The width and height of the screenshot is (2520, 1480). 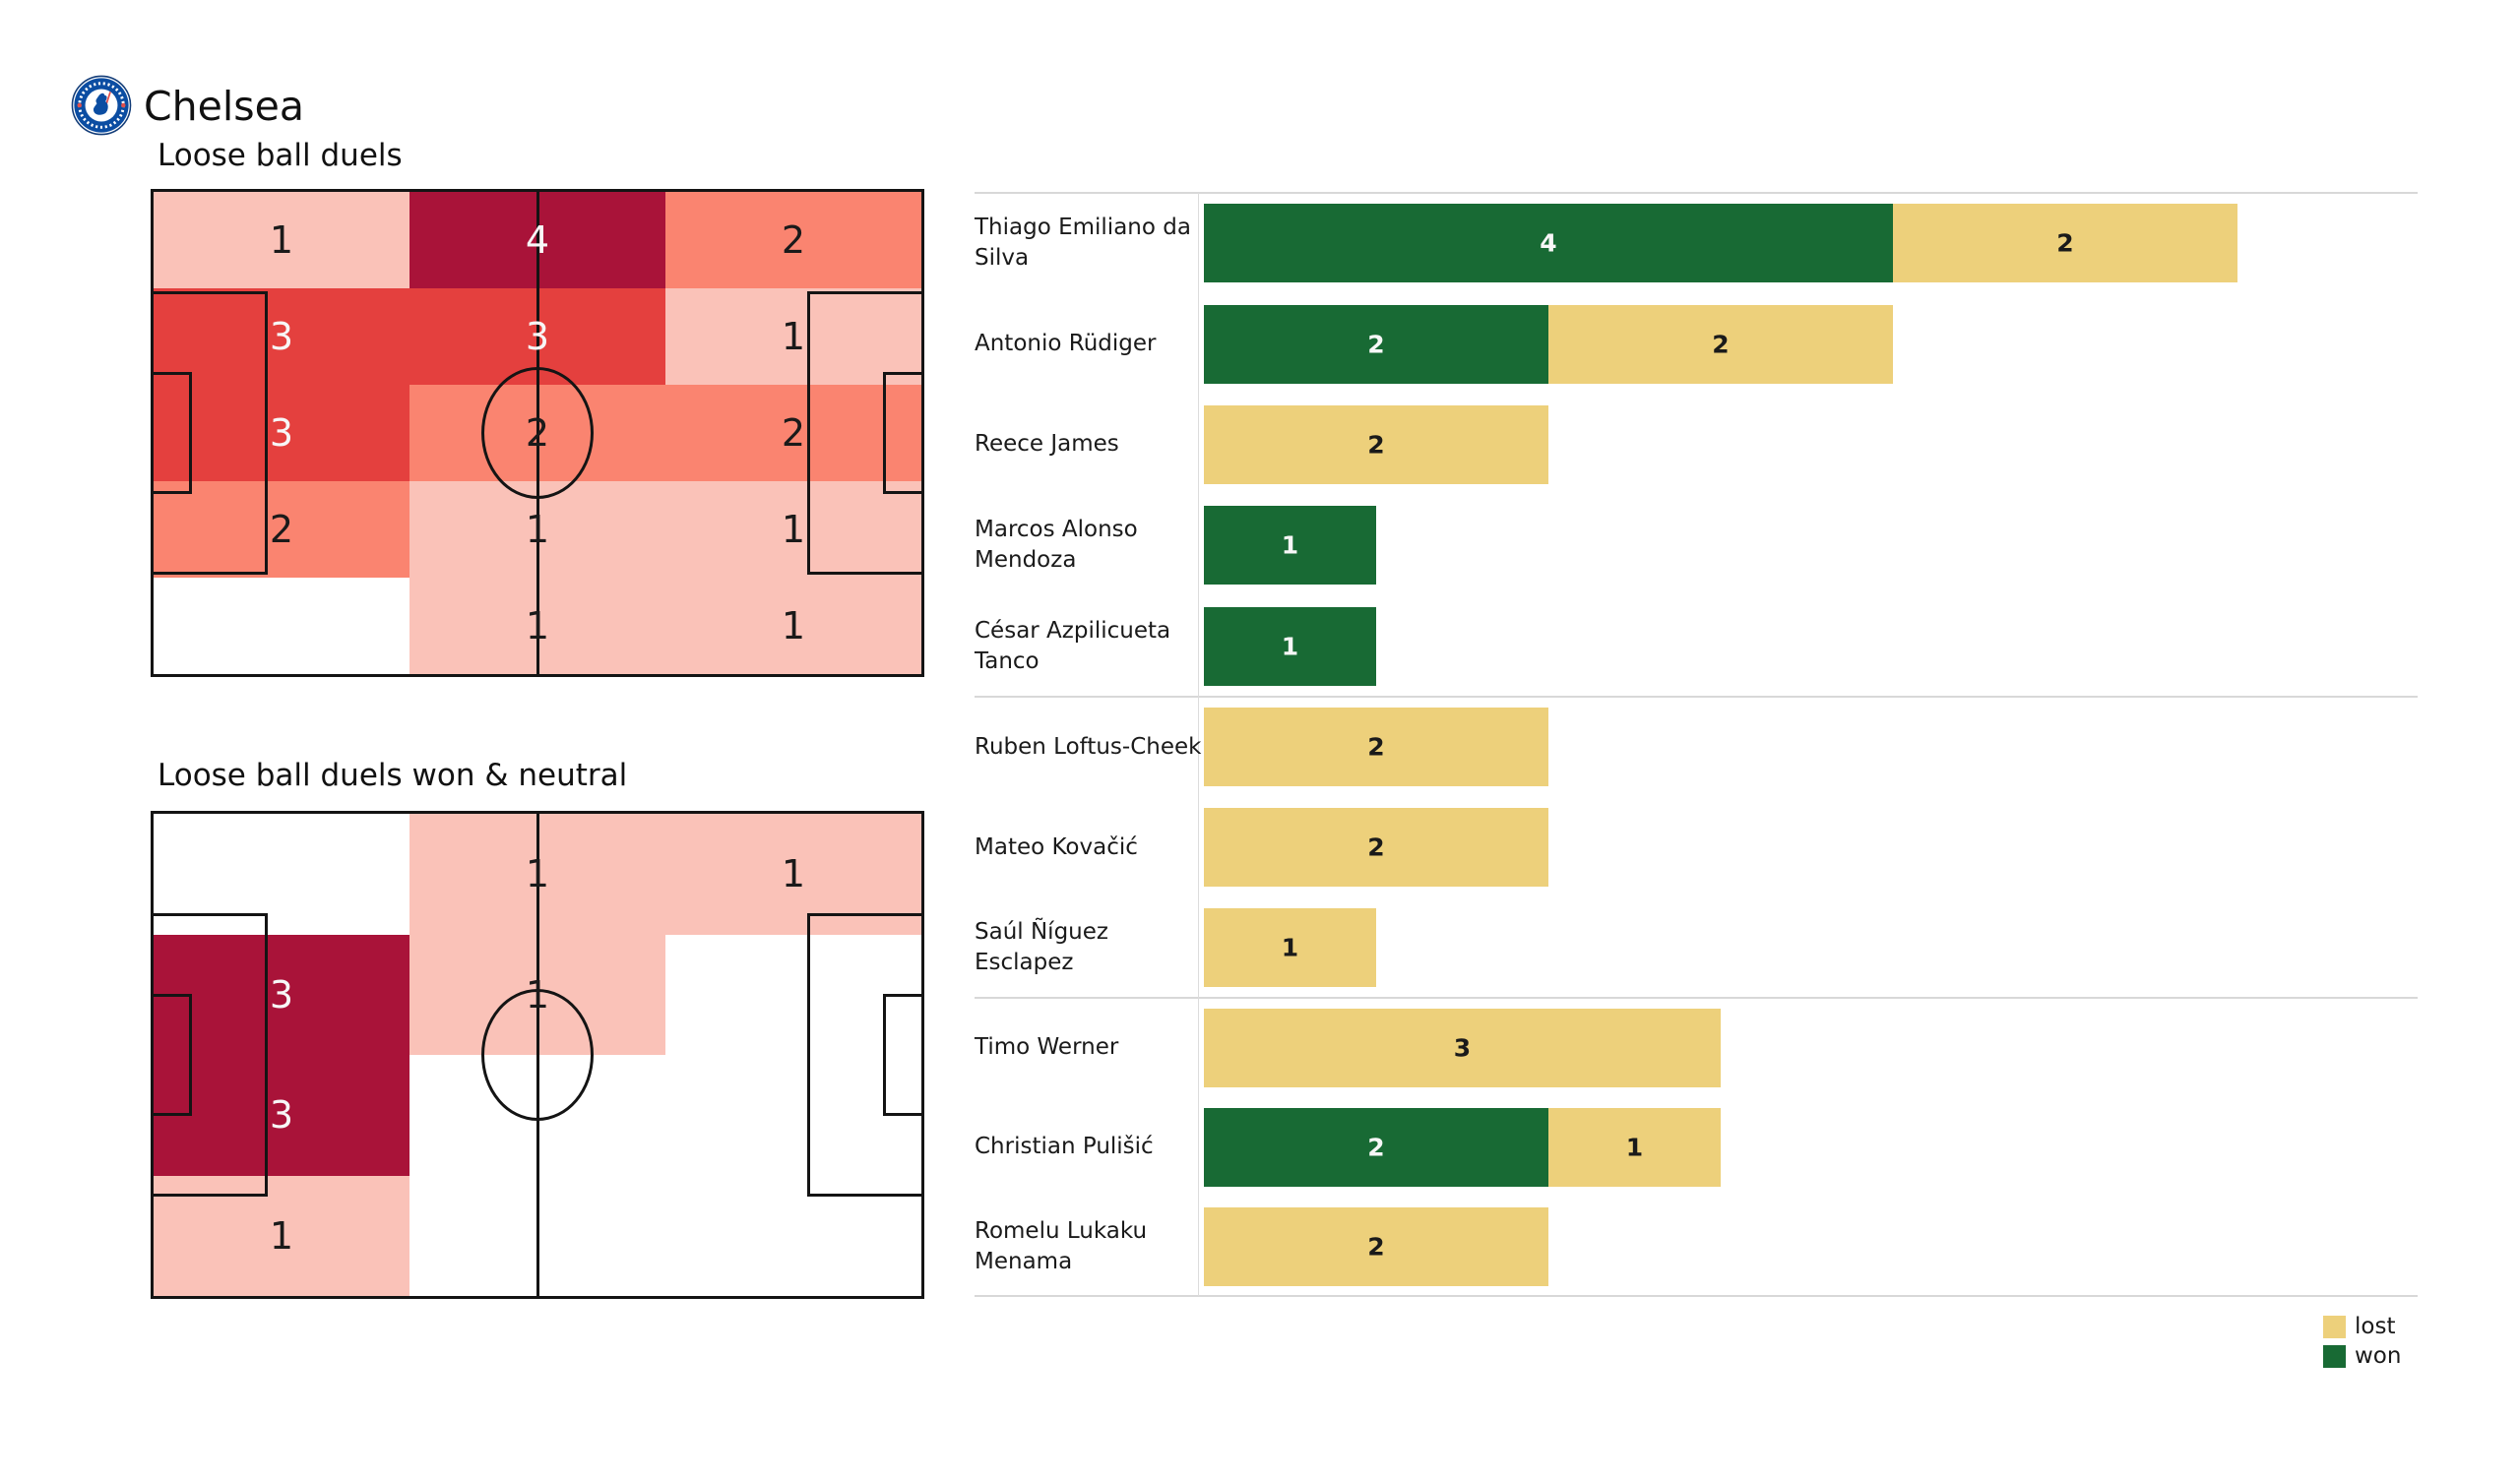 What do you see at coordinates (1696, 847) in the screenshot?
I see `chart-row: Mateo Kovačić 2` at bounding box center [1696, 847].